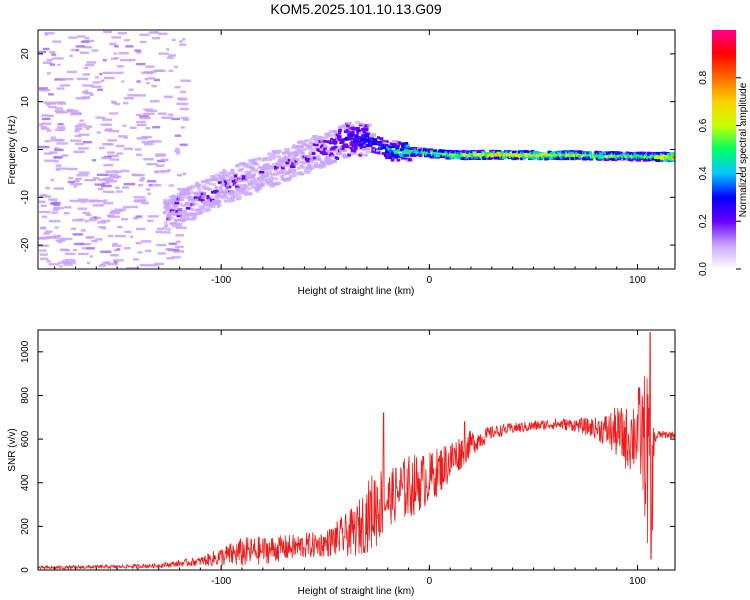  I want to click on snr-y-label: SNR (v/v), so click(12, 449).